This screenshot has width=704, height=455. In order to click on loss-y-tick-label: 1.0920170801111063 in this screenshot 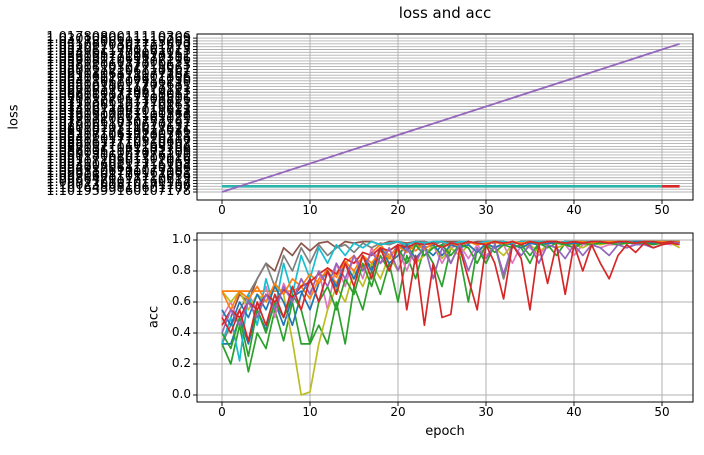, I will do `click(118, 162)`.